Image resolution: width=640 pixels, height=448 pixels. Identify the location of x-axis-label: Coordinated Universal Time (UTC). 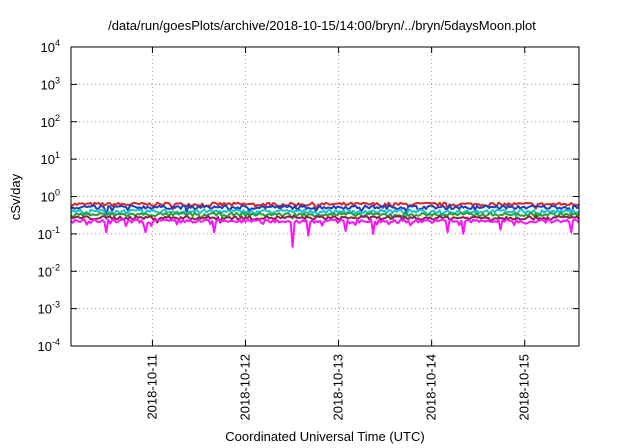
(324, 436).